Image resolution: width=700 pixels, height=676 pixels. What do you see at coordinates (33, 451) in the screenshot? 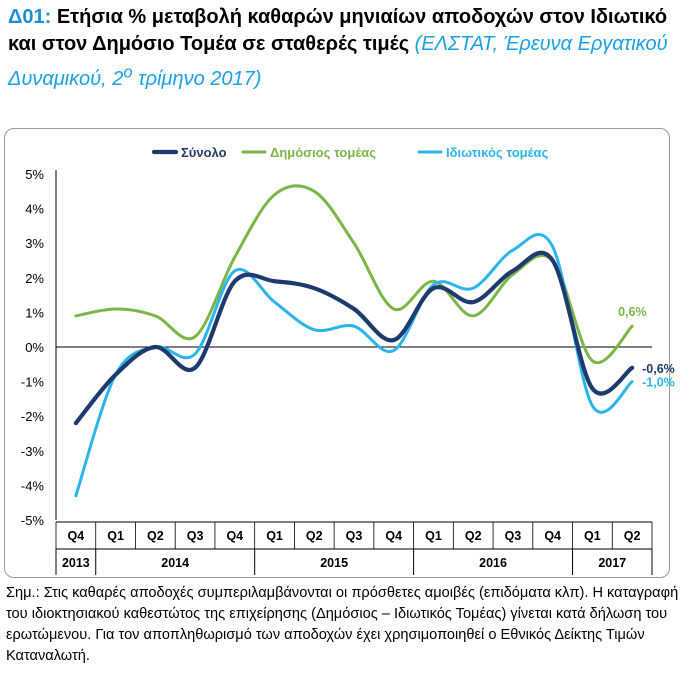
I see `y-tick-label: -3%` at bounding box center [33, 451].